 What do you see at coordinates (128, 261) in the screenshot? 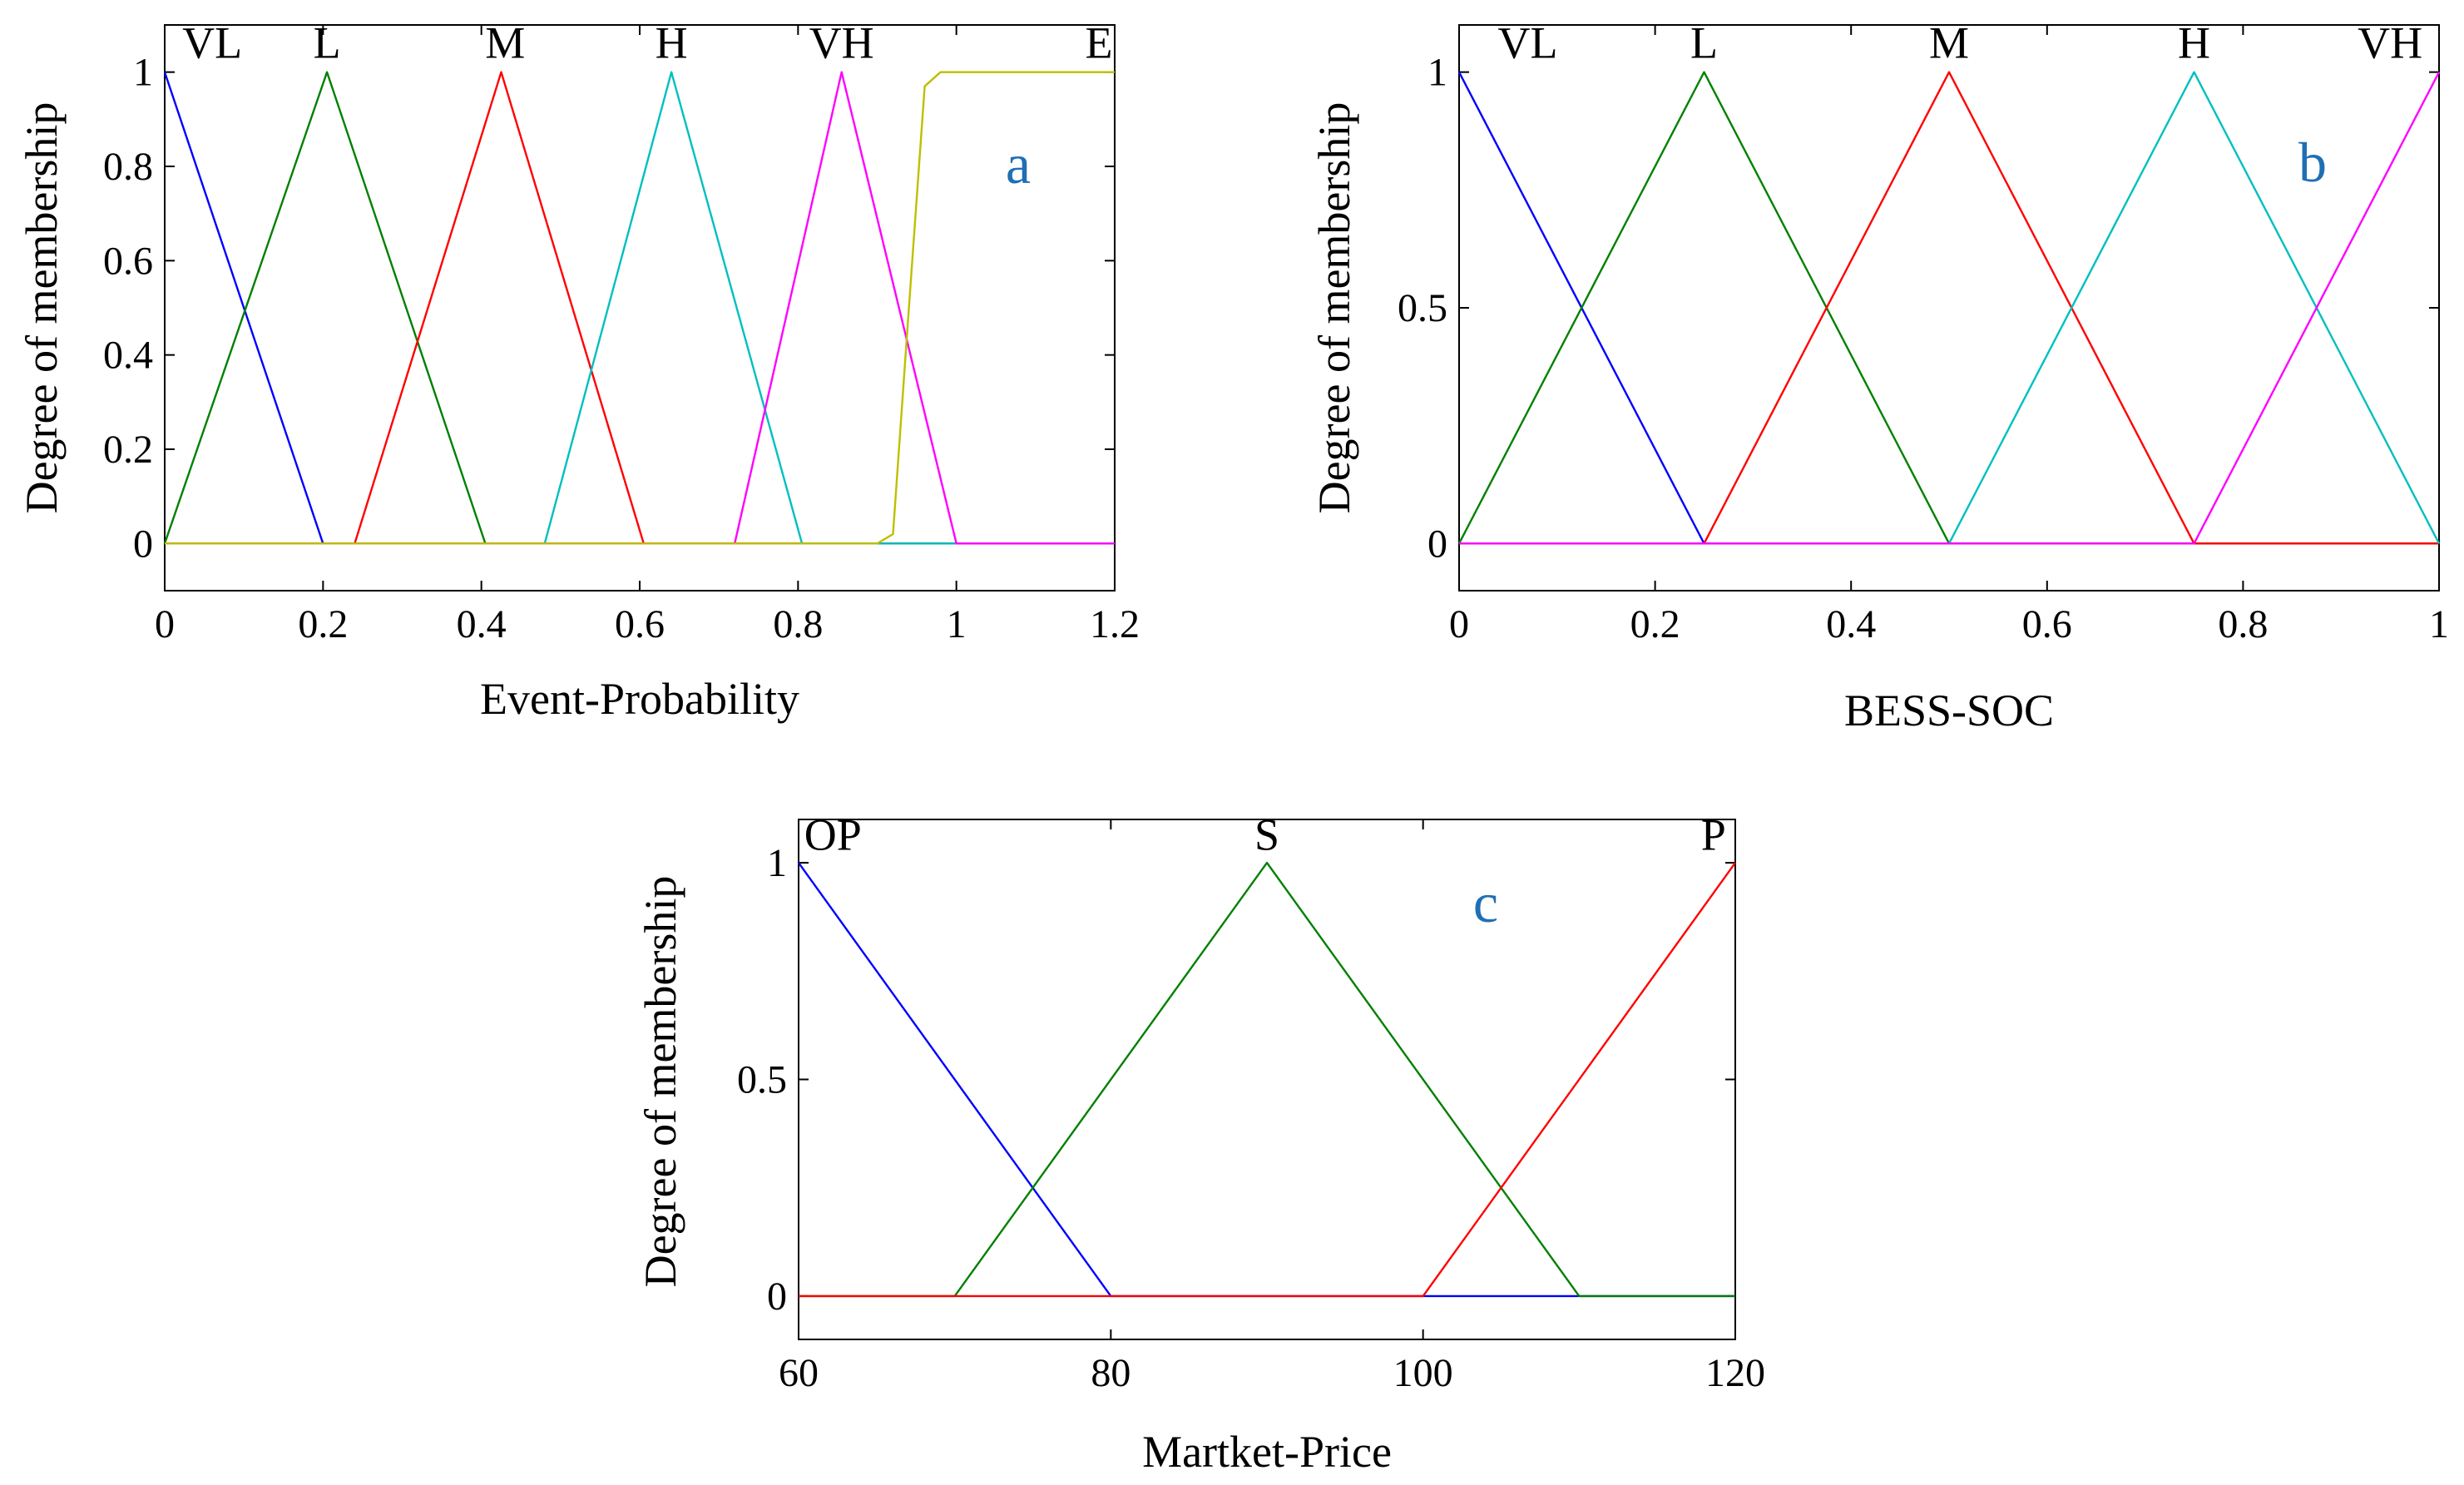
I see `y-tick-label: 0.6` at bounding box center [128, 261].